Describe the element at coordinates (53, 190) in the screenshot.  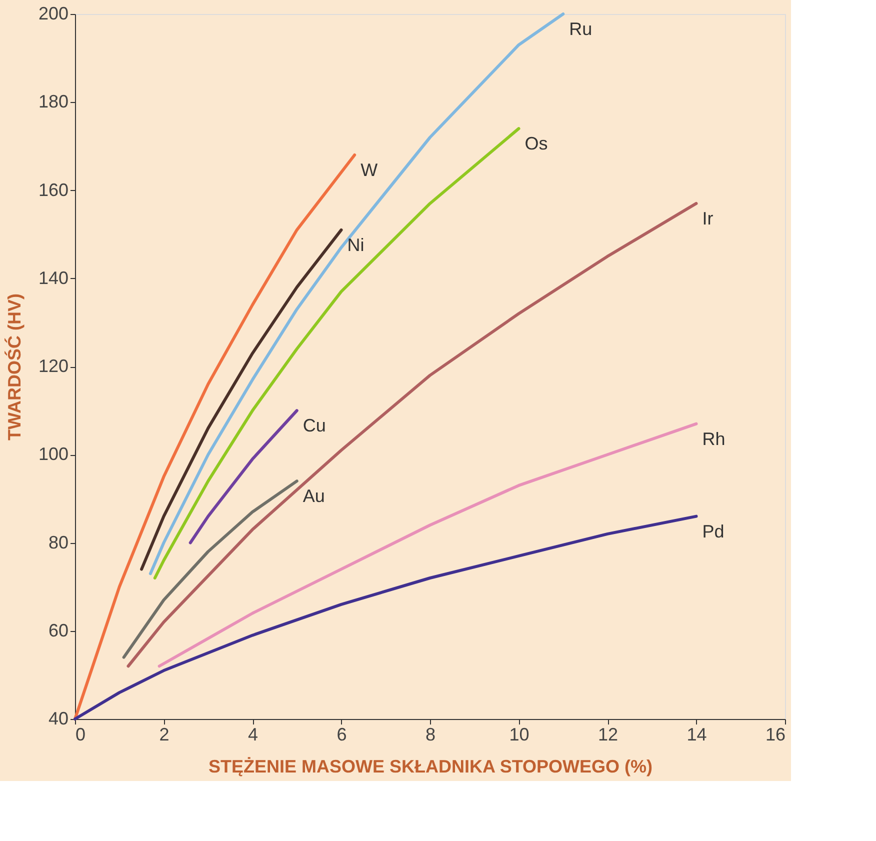
I see `y-tick-label: 160` at that location.